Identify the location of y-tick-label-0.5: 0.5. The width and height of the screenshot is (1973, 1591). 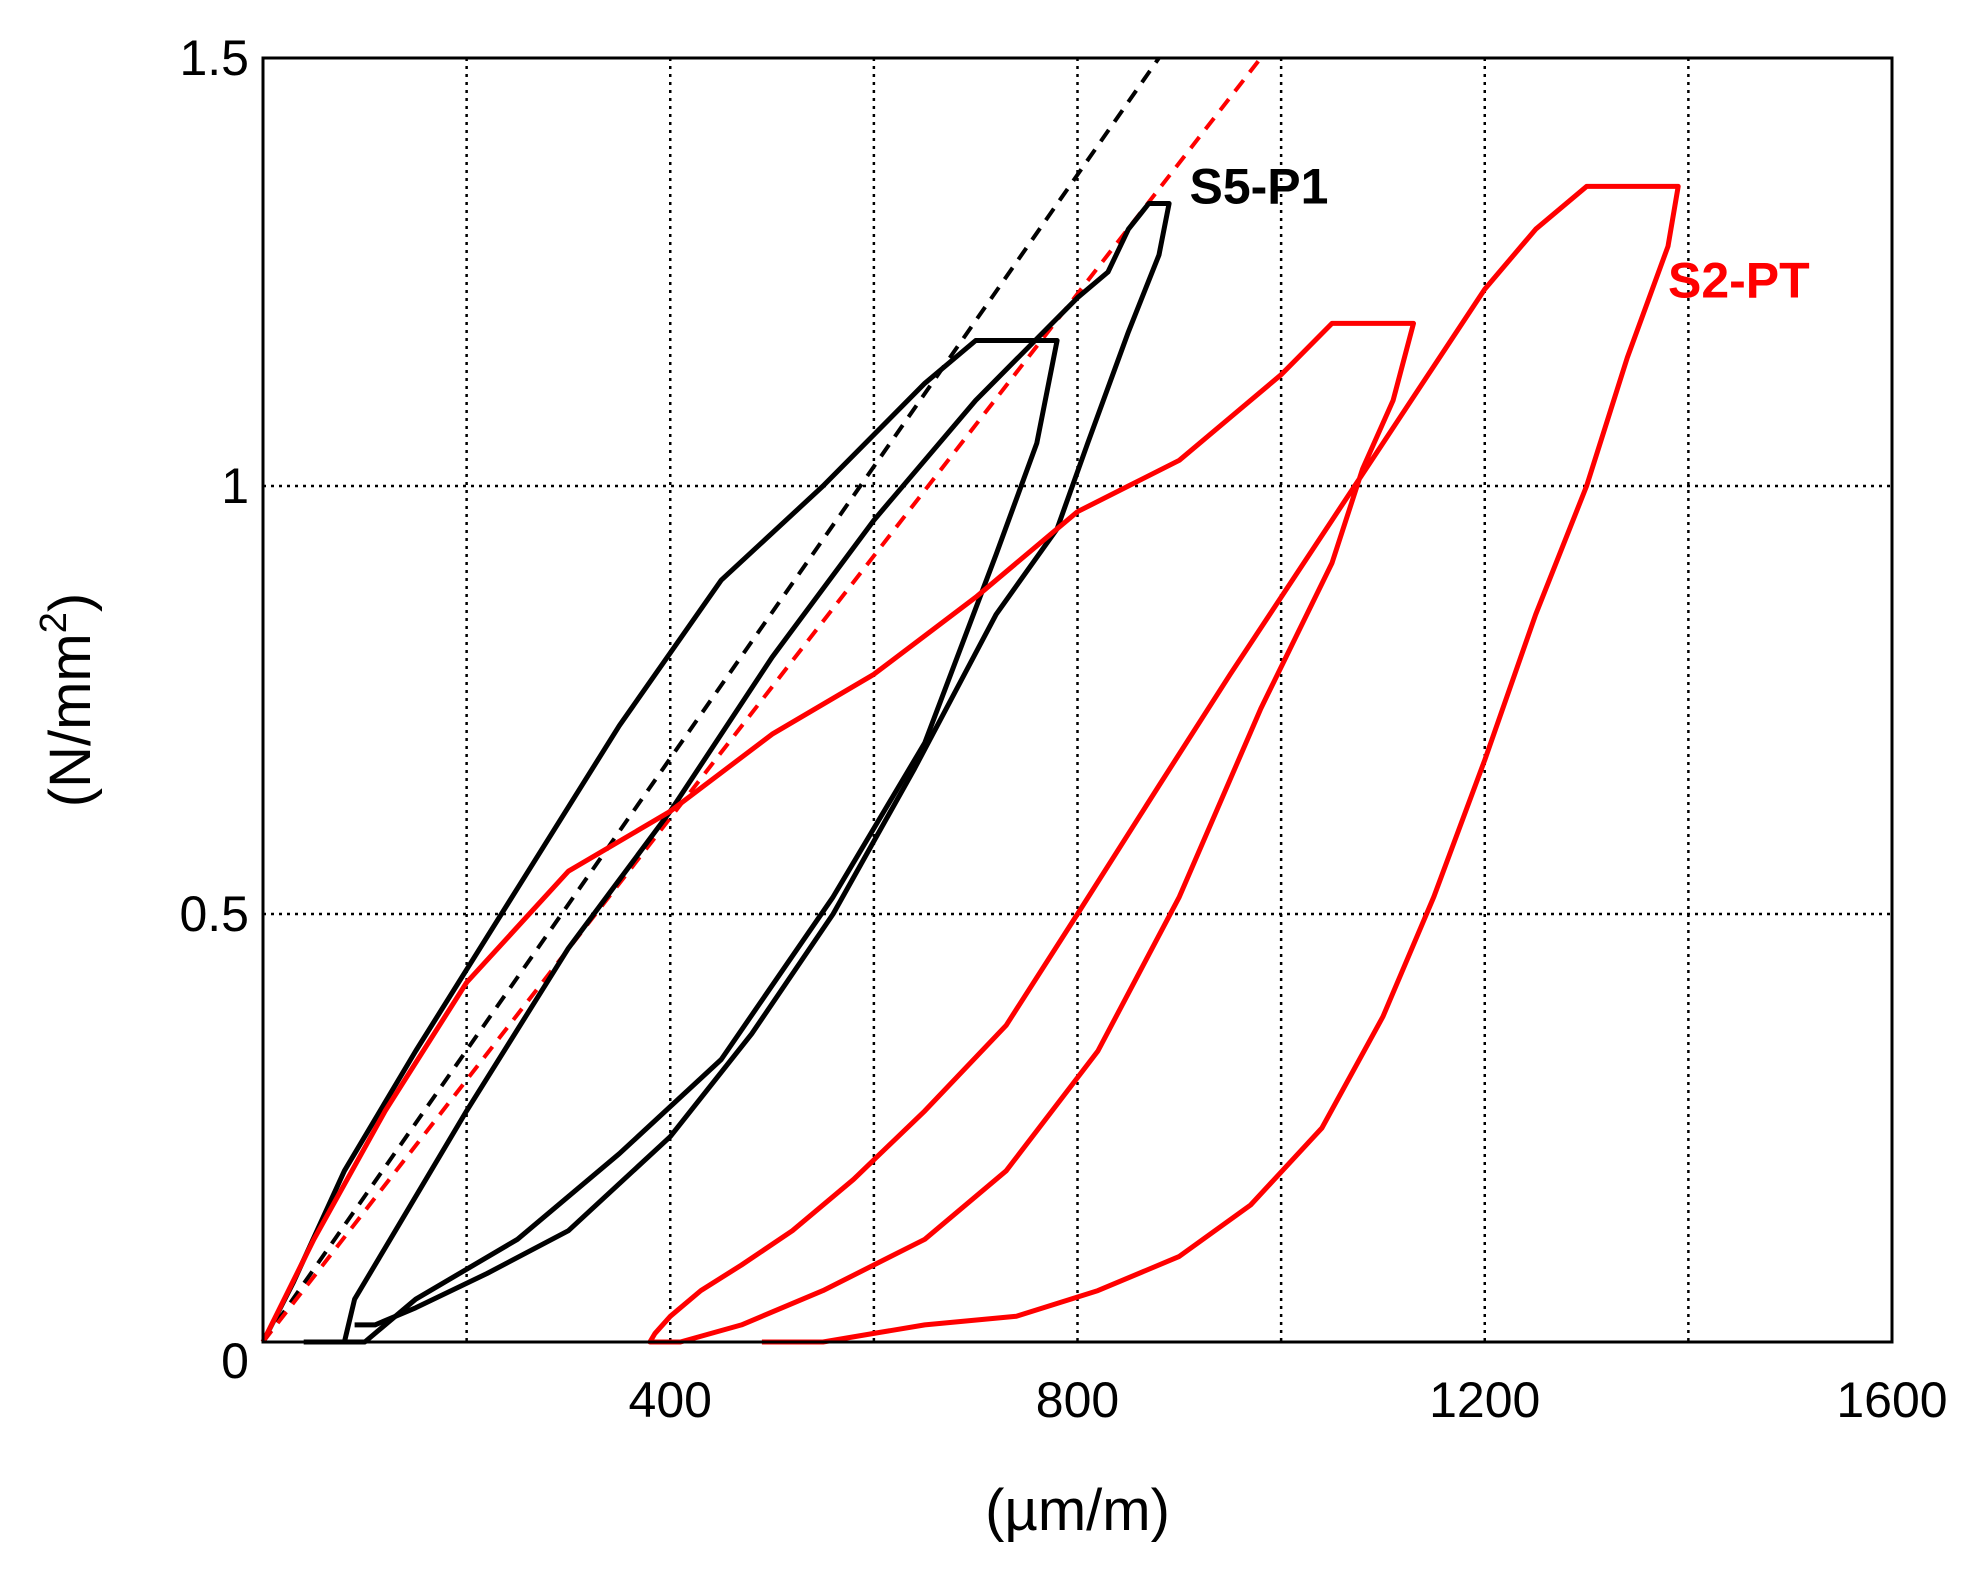
(214, 914).